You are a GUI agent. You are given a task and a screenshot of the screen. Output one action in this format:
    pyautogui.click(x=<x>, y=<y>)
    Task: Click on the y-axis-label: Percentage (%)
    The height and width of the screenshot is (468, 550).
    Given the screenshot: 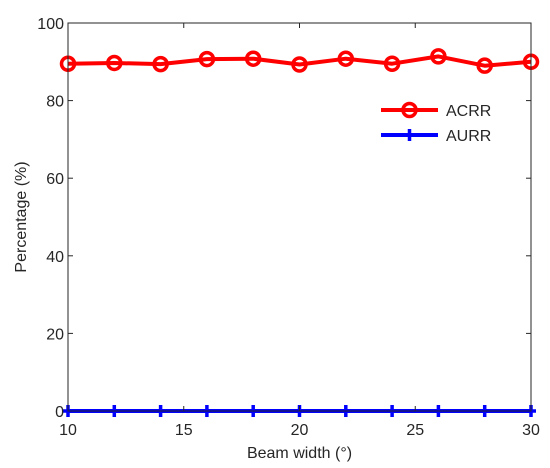 What is the action you would take?
    pyautogui.click(x=21, y=216)
    